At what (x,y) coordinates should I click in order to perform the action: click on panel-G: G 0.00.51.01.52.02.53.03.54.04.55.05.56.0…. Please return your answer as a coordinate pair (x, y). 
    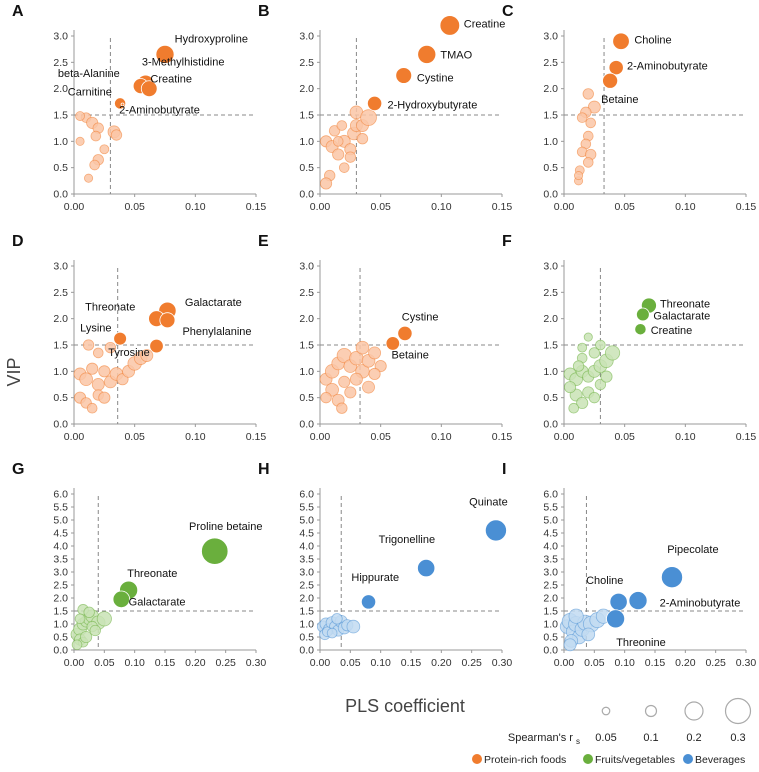
    Looking at the image, I should click on (139, 565).